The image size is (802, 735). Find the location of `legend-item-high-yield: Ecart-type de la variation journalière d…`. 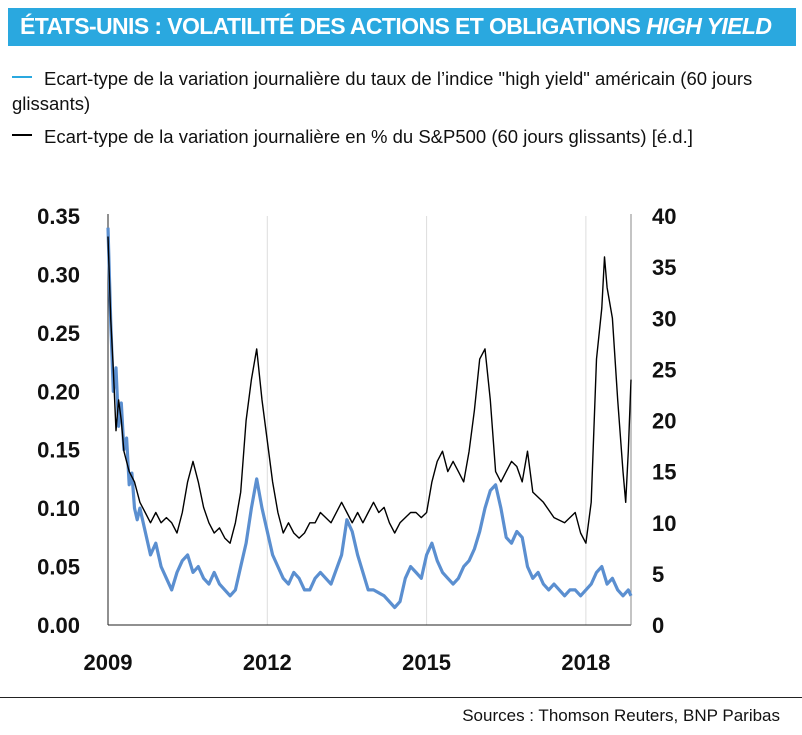

legend-item-high-yield: Ecart-type de la variation journalière d… is located at coordinates (397, 91).